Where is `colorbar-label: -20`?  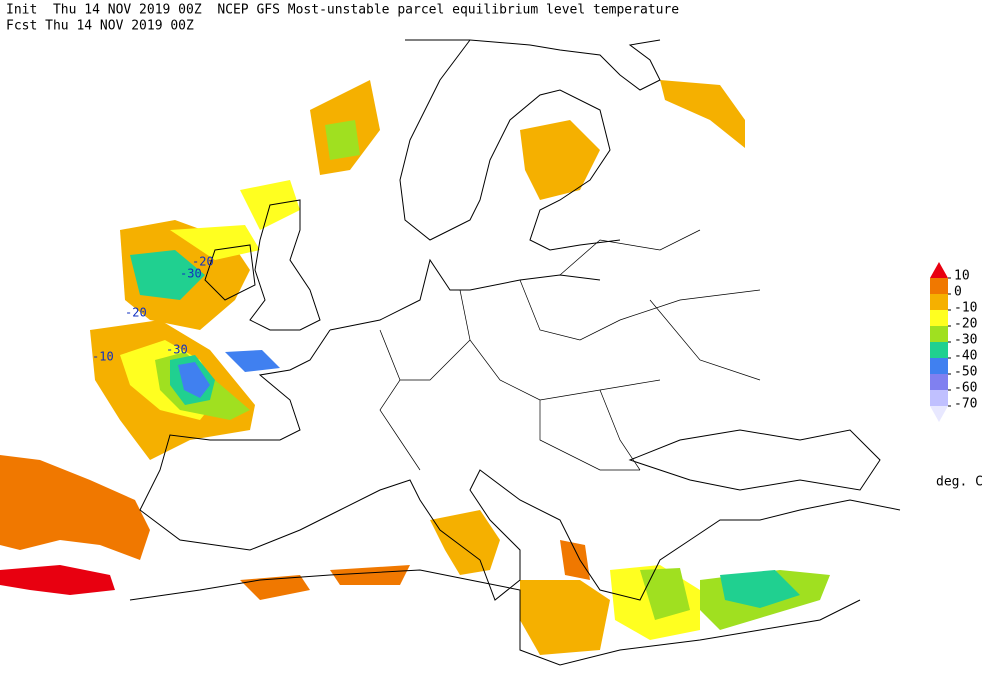
colorbar-label: -20 is located at coordinates (965, 324).